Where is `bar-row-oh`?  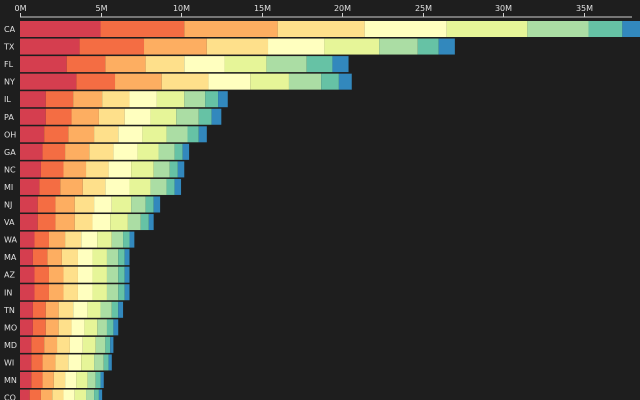 bar-row-oh is located at coordinates (113, 134).